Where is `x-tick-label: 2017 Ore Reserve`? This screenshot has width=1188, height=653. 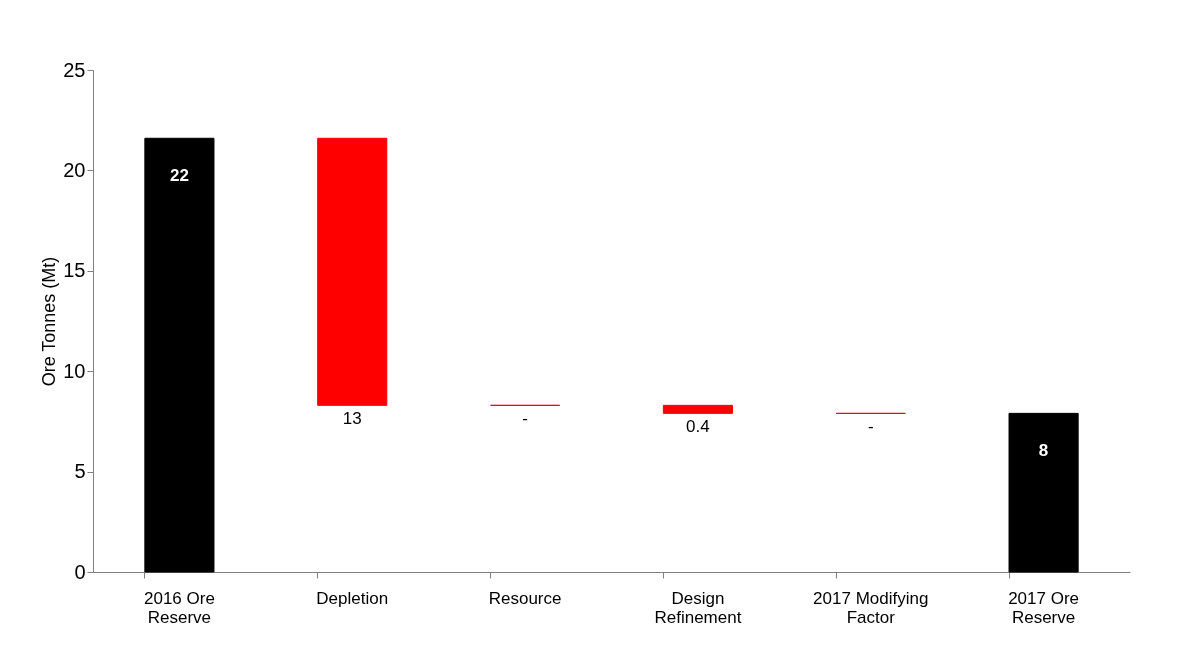
x-tick-label: 2017 Ore Reserve is located at coordinates (1044, 607).